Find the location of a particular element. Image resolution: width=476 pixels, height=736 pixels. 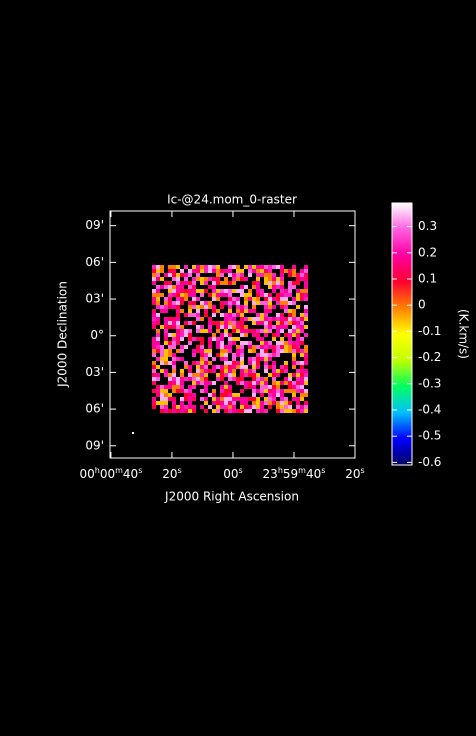

y-axis-label: J2000 Declination is located at coordinates (63, 334).